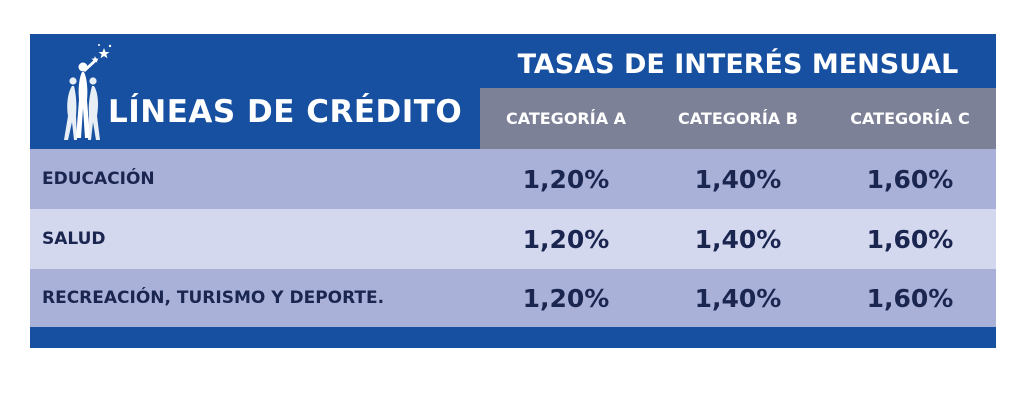 This screenshot has height=402, width=1024. What do you see at coordinates (513, 239) in the screenshot?
I see `table-row: SALUD 1,20% 1,40% 1,60%` at bounding box center [513, 239].